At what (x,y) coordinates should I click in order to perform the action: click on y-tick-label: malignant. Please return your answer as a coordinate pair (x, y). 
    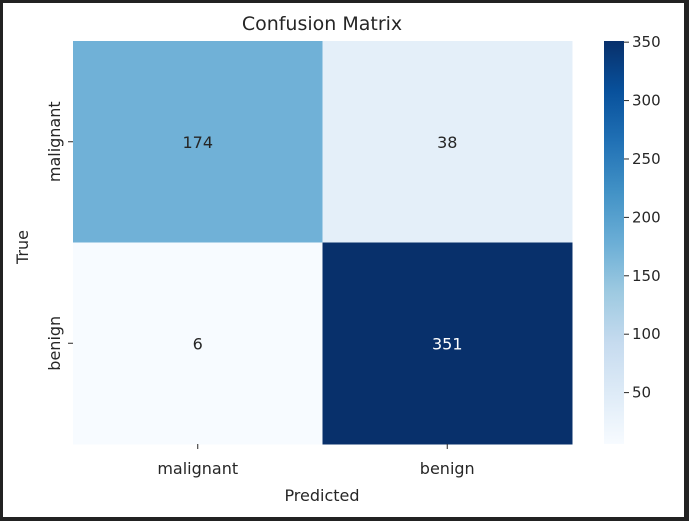
    Looking at the image, I should click on (54, 141).